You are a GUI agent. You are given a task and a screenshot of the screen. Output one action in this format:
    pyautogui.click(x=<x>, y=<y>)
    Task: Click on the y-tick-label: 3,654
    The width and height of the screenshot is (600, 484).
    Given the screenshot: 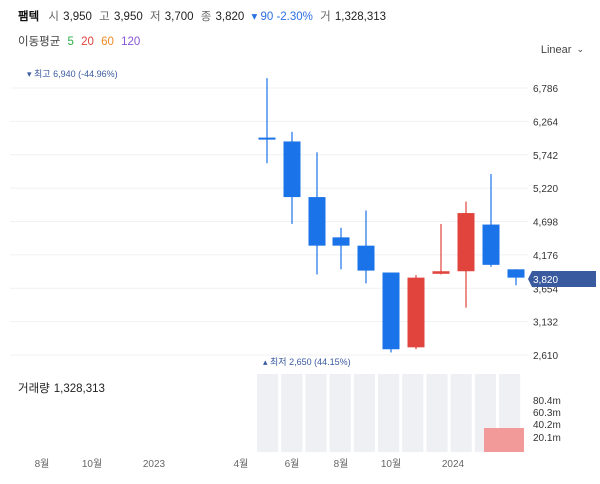 What is the action you would take?
    pyautogui.click(x=545, y=289)
    